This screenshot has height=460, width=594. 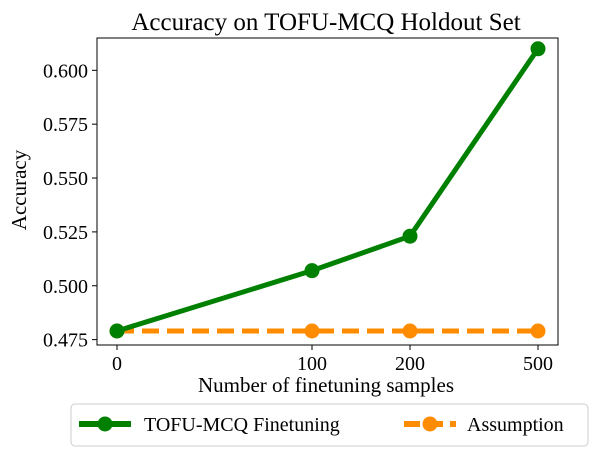 I want to click on y-tick-label: 0.475, so click(x=65, y=341).